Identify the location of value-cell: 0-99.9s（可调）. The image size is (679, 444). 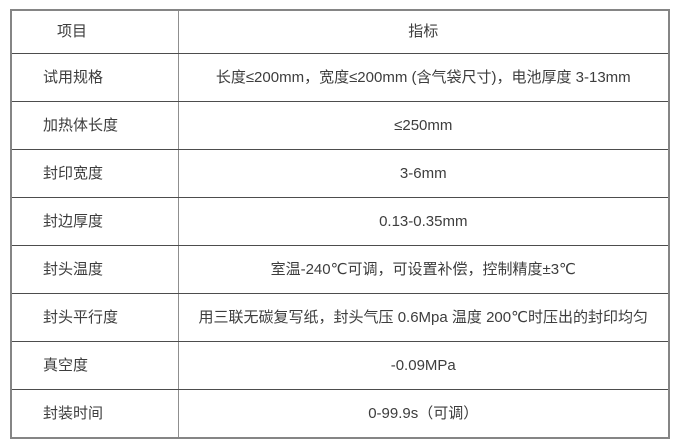
(423, 414).